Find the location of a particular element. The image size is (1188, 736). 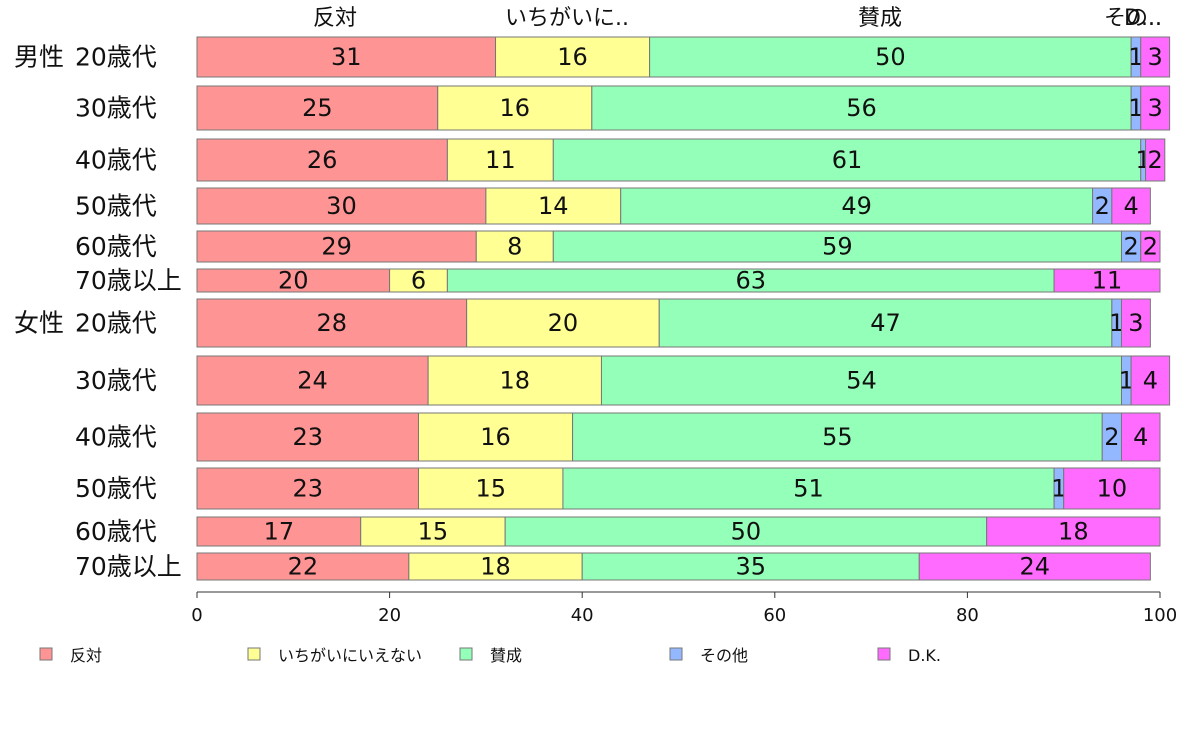

data-label-r3-s0: 30 is located at coordinates (341, 206).